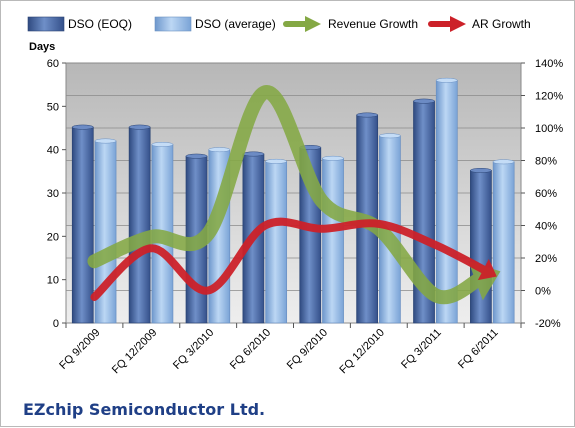 The image size is (575, 428). What do you see at coordinates (173, 24) in the screenshot?
I see `legend-swatch-dso-average` at bounding box center [173, 24].